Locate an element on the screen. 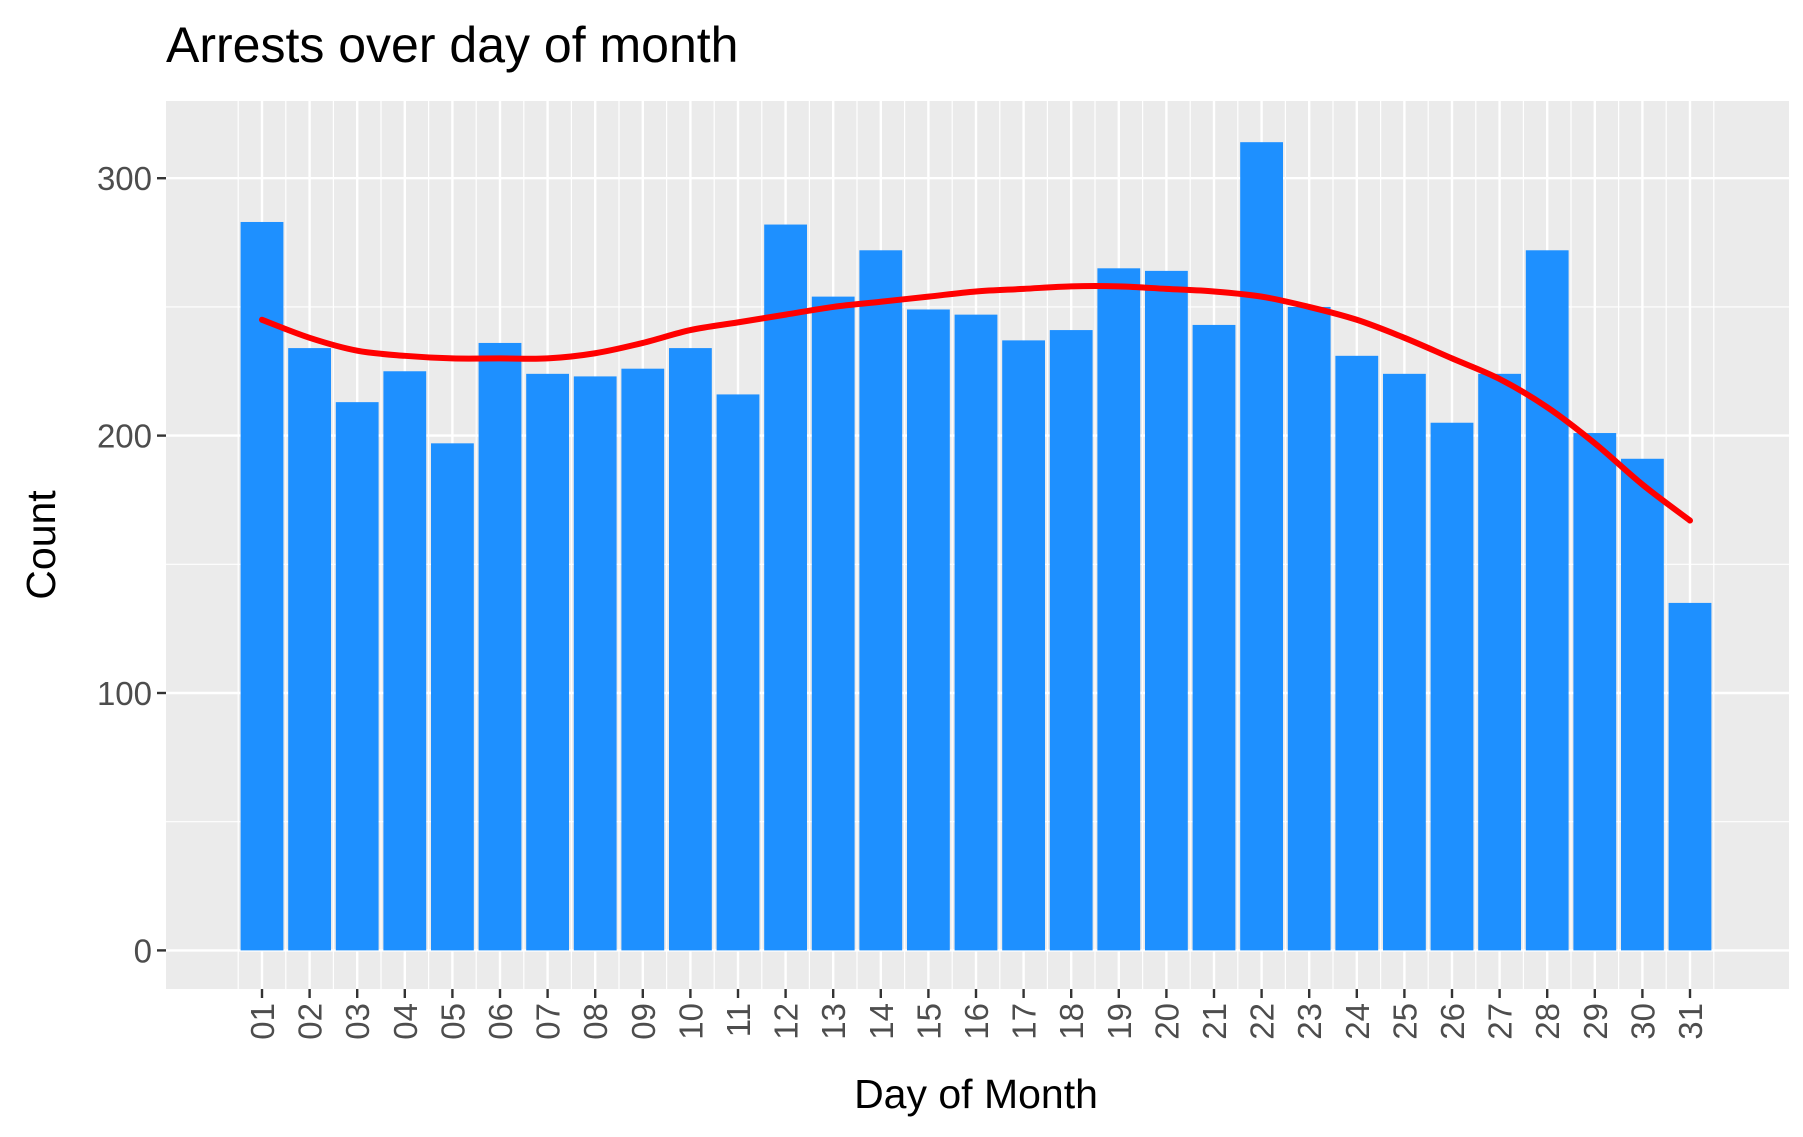  x-axis-title: Day of Month is located at coordinates (976, 1094).